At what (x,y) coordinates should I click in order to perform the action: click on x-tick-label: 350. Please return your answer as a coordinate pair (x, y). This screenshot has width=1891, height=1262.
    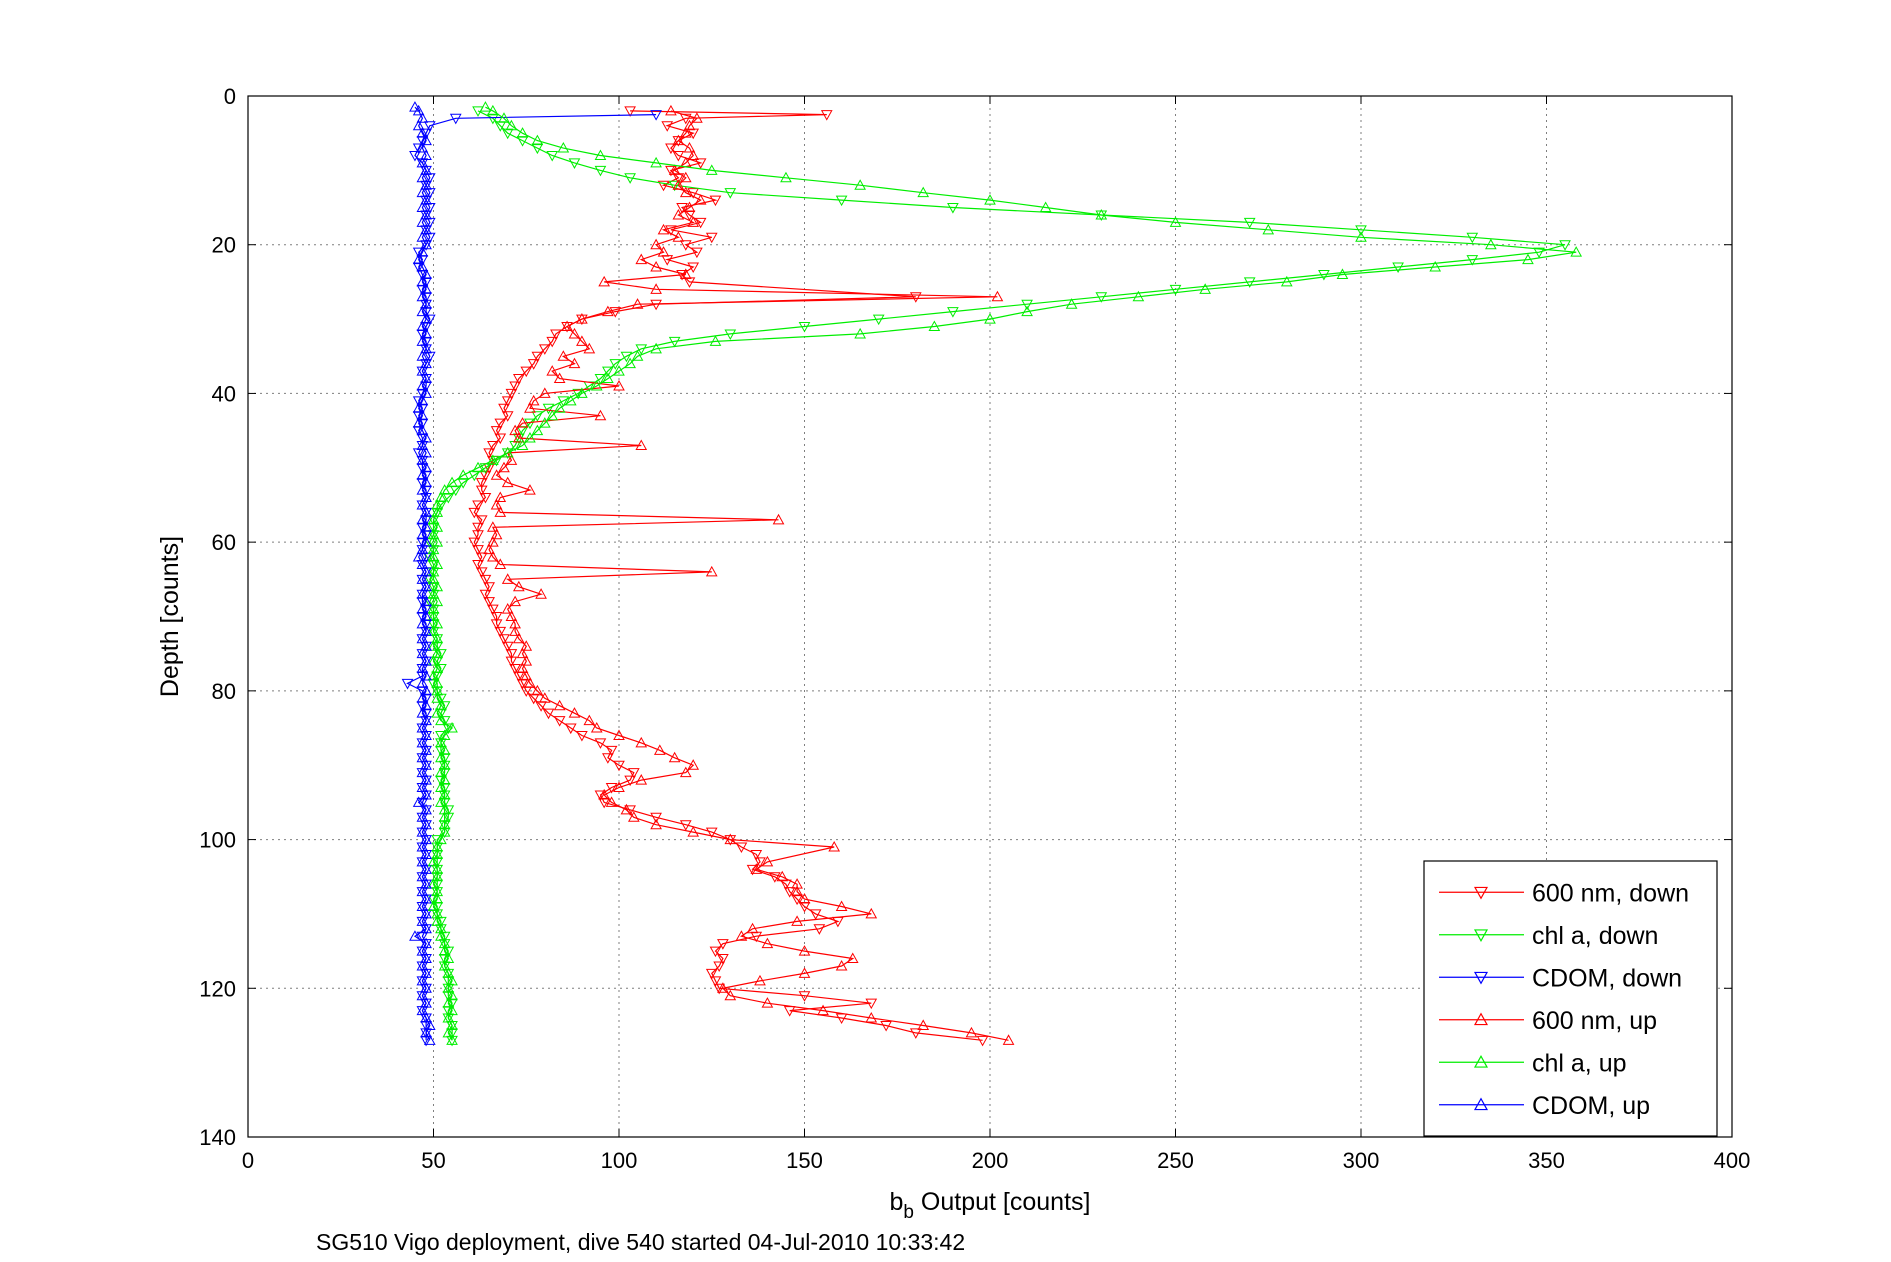
    Looking at the image, I should click on (1546, 1160).